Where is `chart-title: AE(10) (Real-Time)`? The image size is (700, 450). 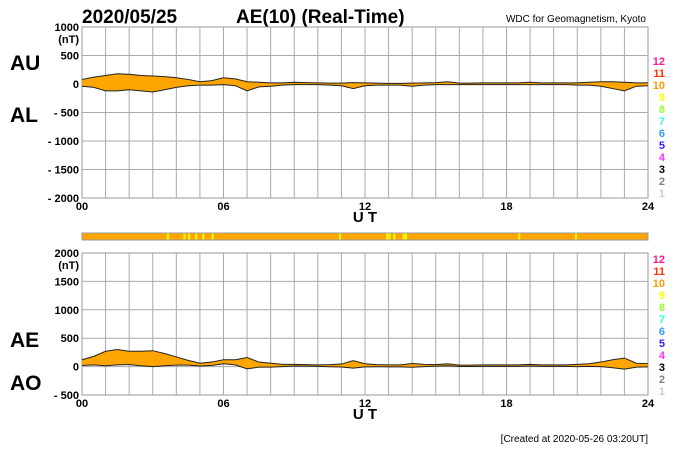 chart-title: AE(10) (Real-Time) is located at coordinates (320, 17).